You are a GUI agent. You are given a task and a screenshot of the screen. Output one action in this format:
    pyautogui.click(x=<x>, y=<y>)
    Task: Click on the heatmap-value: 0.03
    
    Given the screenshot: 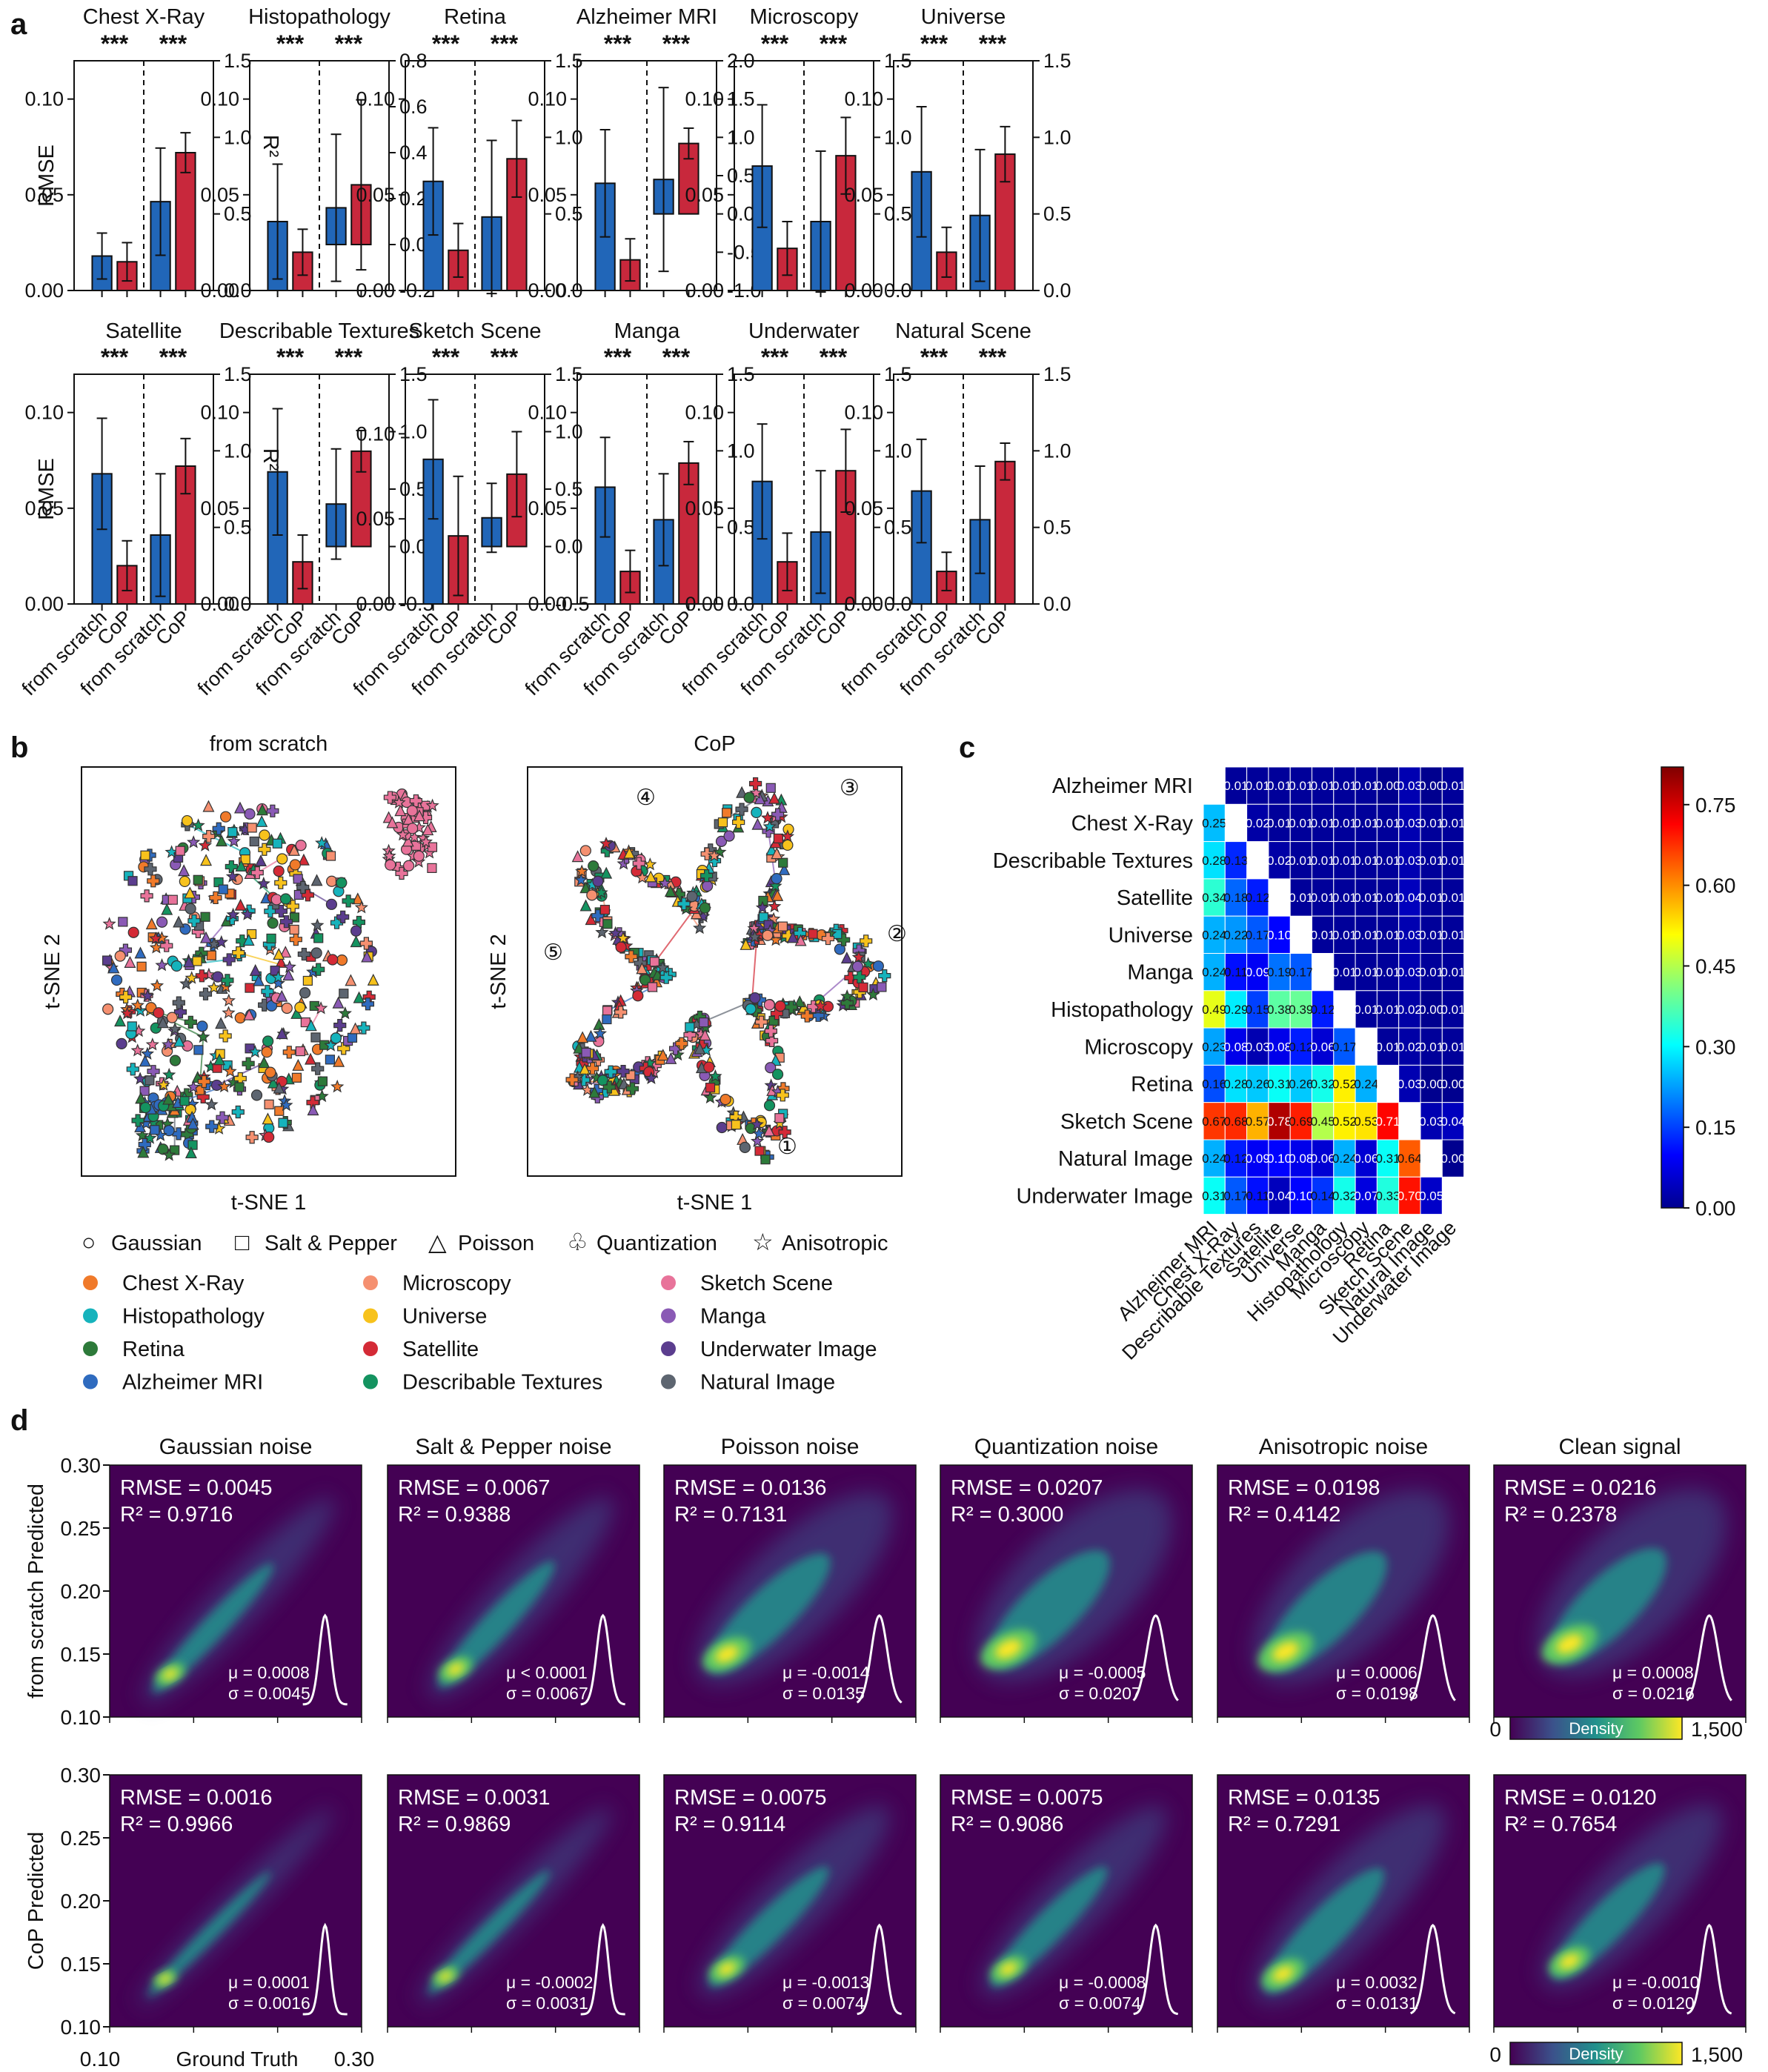 What is the action you would take?
    pyautogui.click(x=1258, y=1047)
    